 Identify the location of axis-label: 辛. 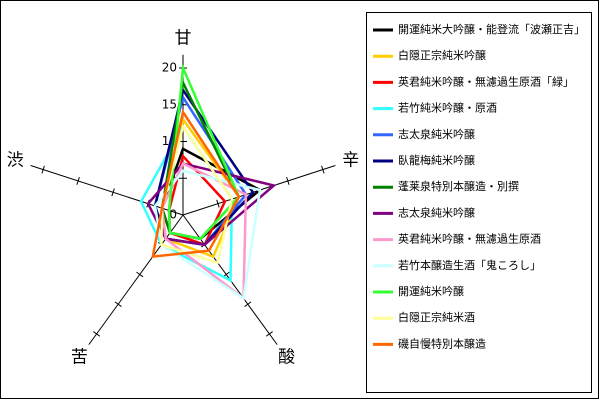
(350, 160).